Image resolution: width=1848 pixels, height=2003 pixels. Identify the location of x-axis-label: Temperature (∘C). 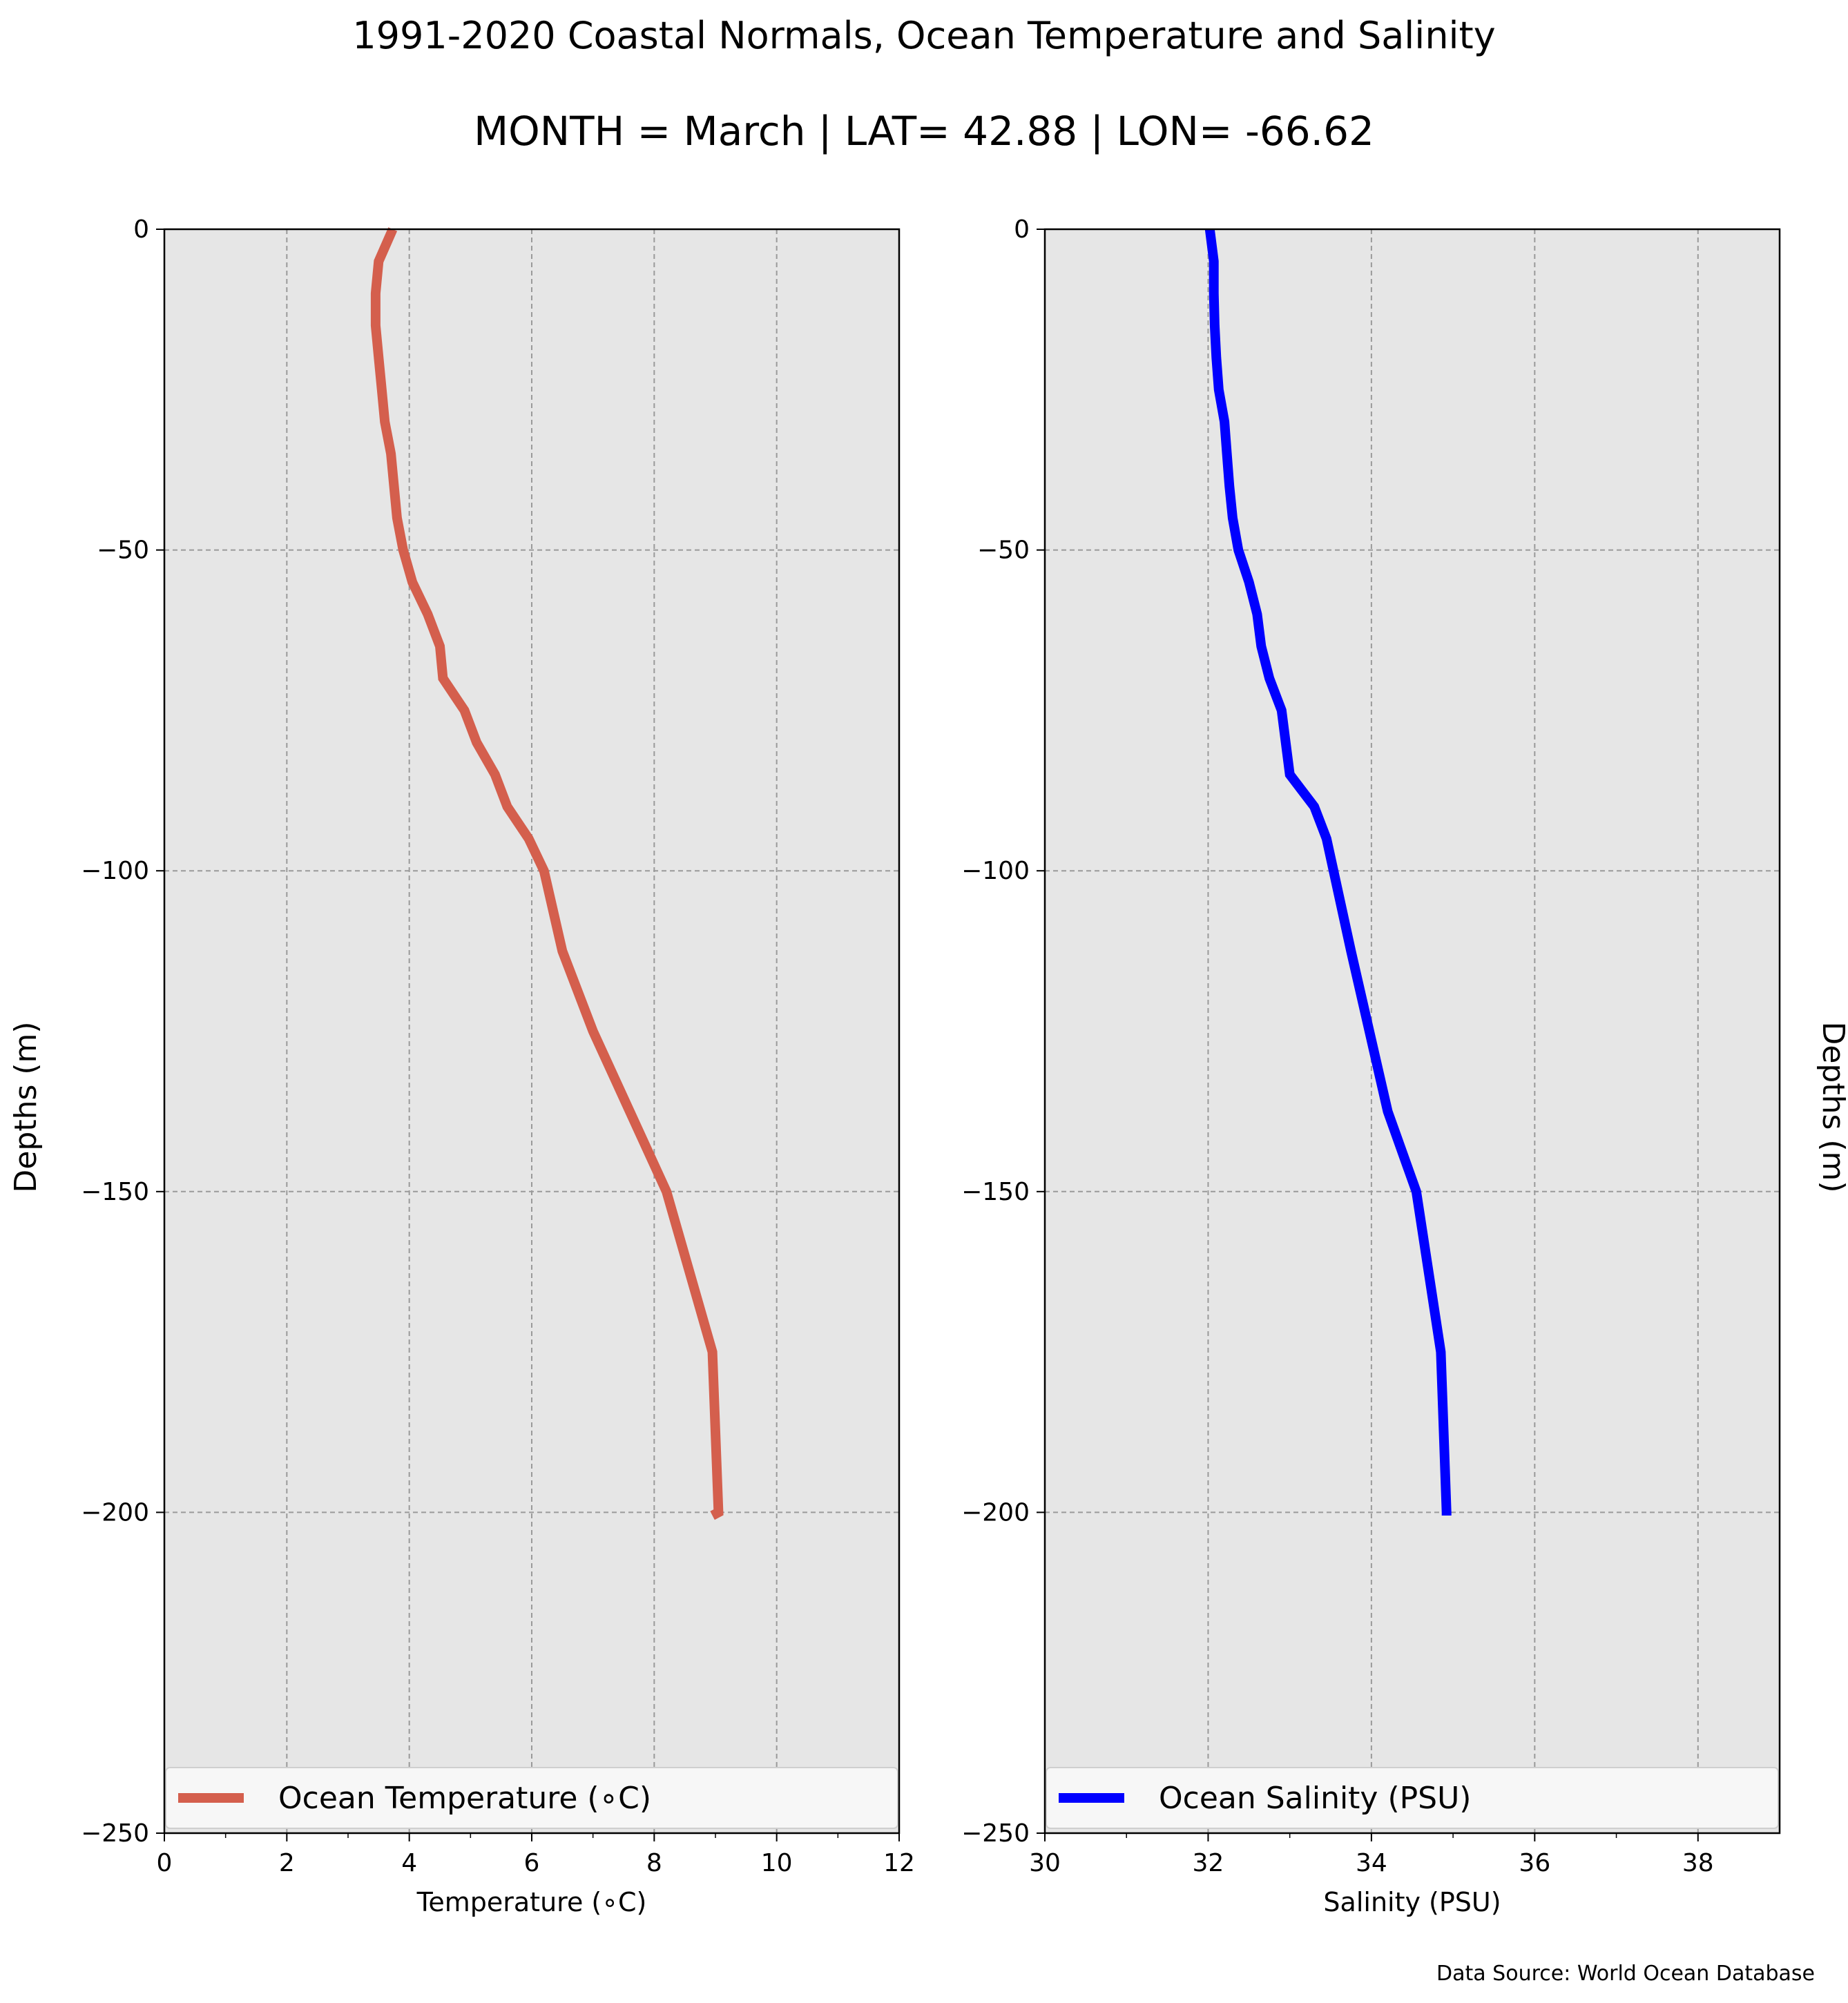
(531, 1902).